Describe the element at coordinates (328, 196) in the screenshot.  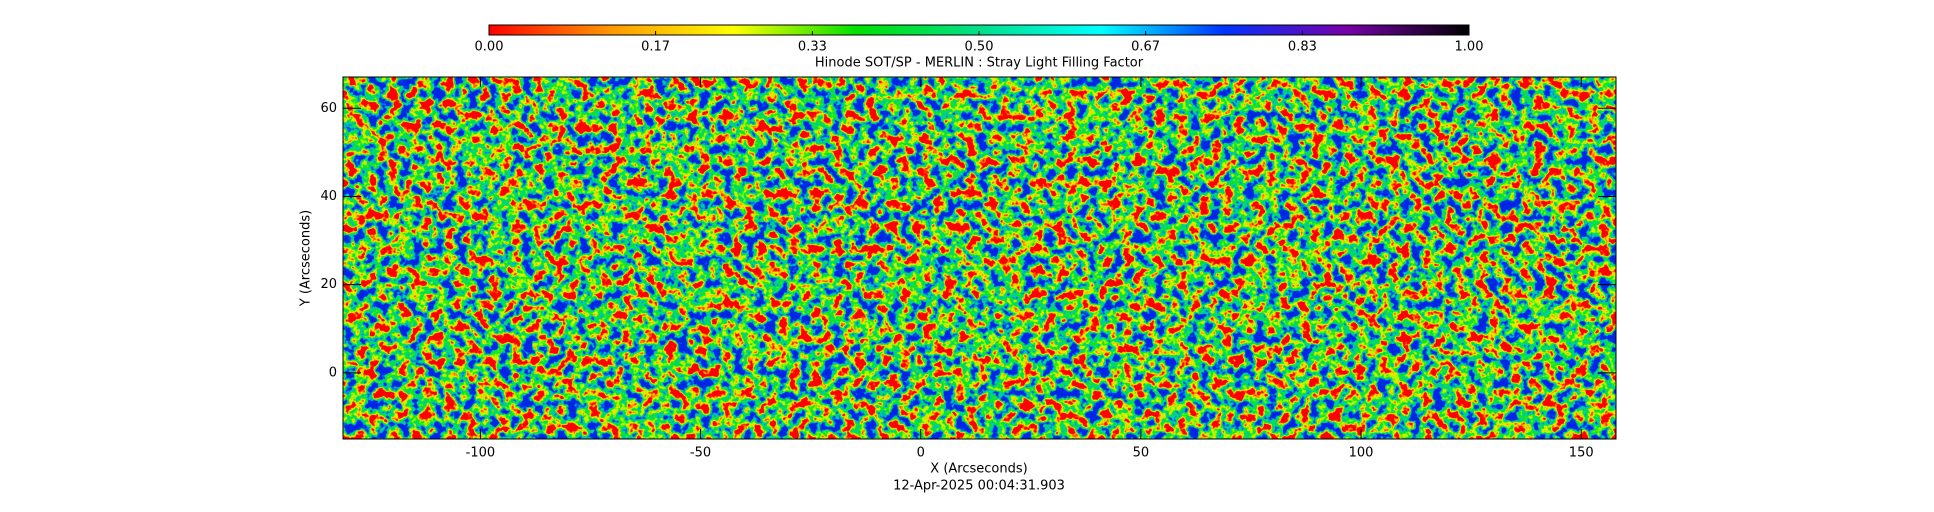
I see `y-tick-label: 40` at that location.